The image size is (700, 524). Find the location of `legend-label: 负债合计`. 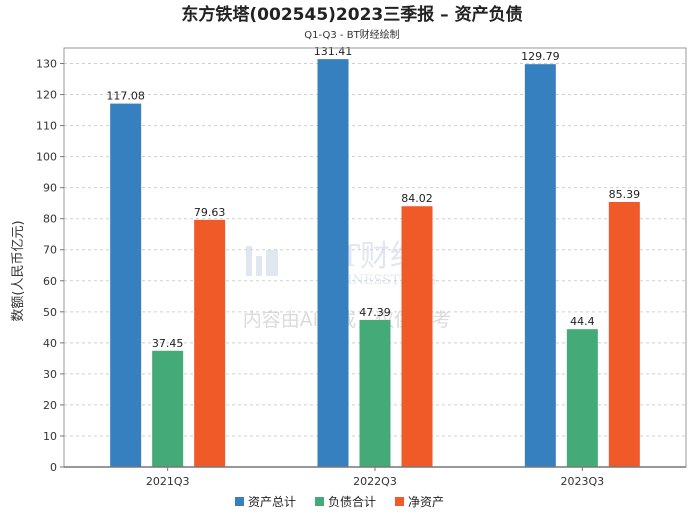

legend-label: 负债合计 is located at coordinates (352, 501).